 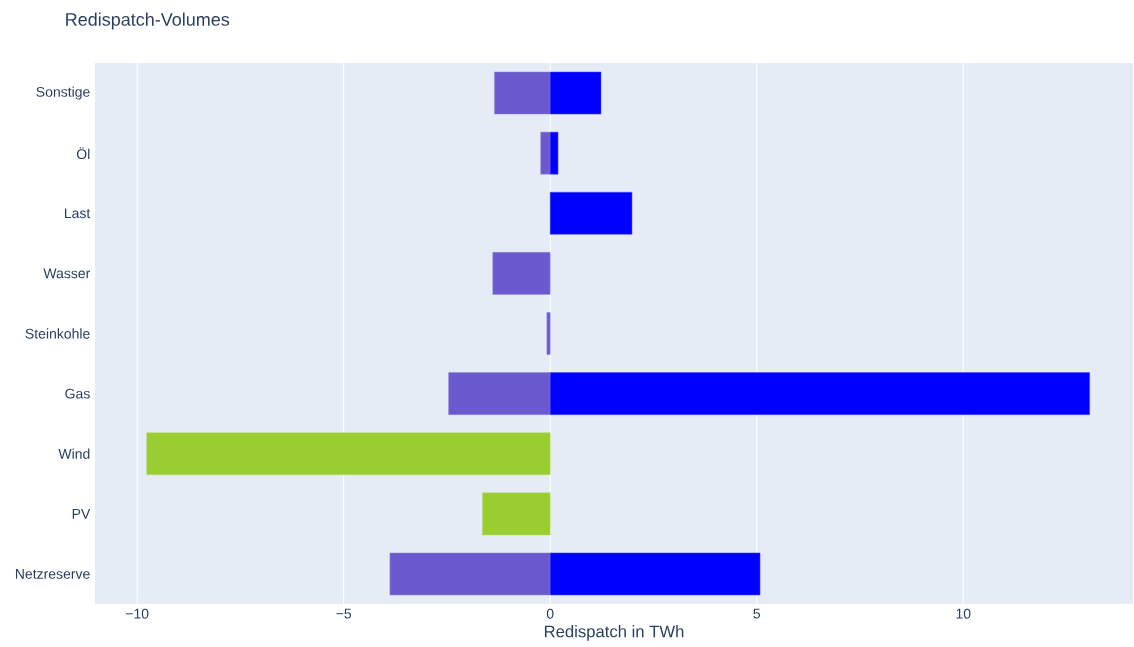 What do you see at coordinates (614, 633) in the screenshot?
I see `x-axis-title: Redispatch in TWh` at bounding box center [614, 633].